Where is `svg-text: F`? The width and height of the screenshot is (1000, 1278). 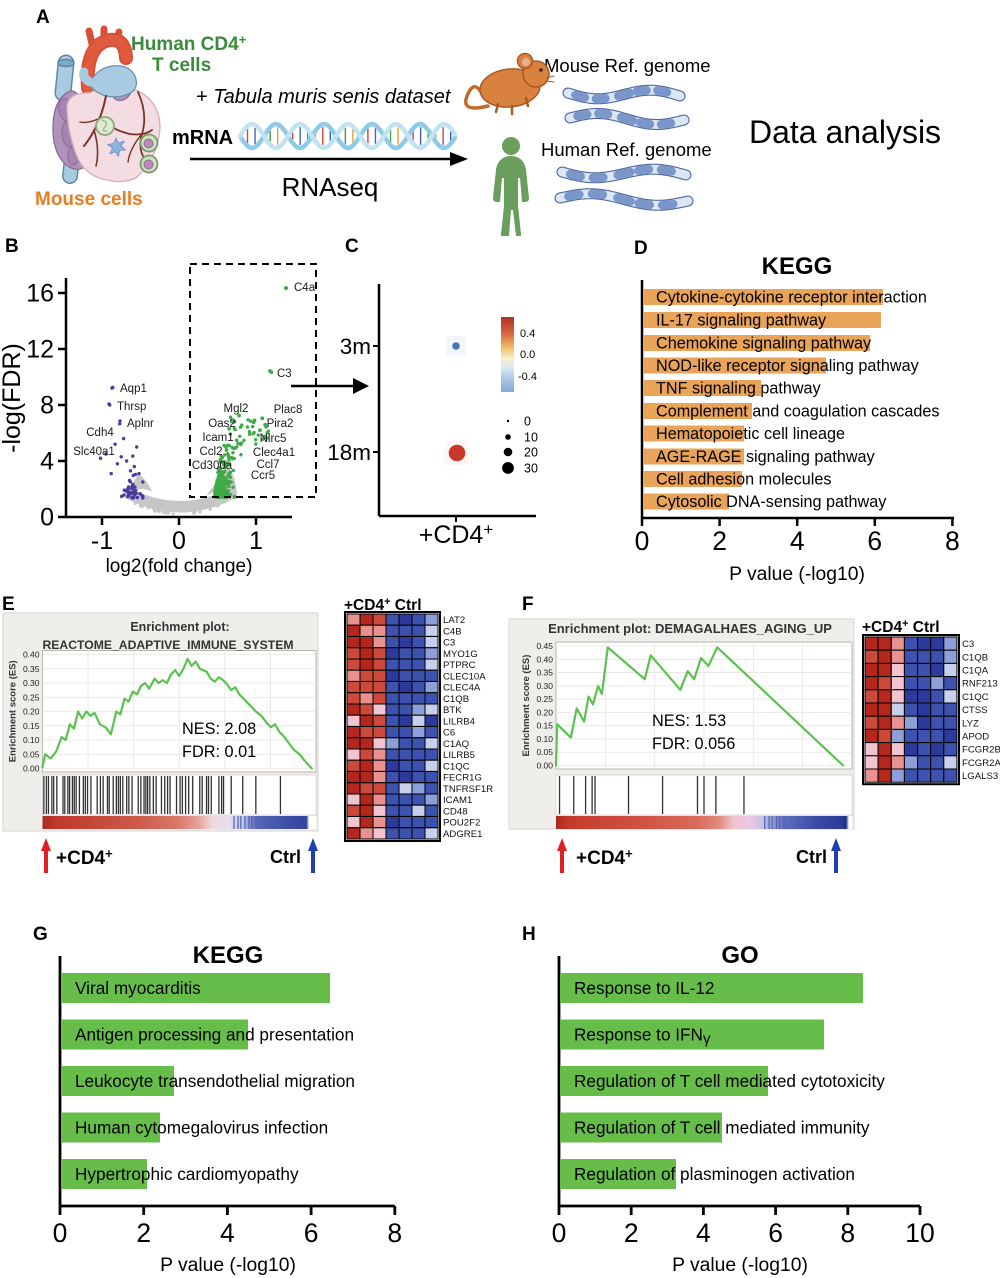
svg-text: F is located at coordinates (528, 604).